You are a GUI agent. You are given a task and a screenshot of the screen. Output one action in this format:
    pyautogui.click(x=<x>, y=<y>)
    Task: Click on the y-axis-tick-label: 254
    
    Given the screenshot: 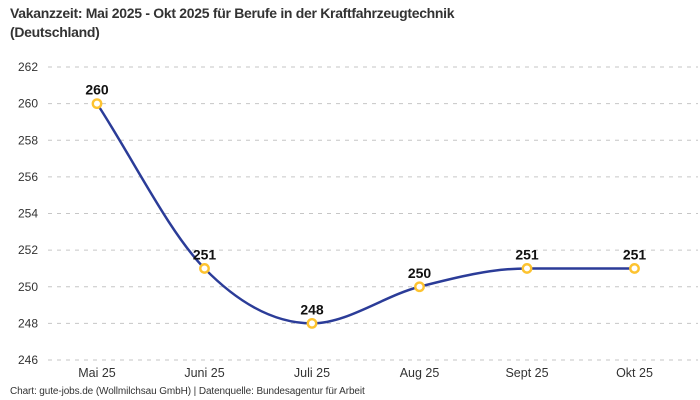 What is the action you would take?
    pyautogui.click(x=28, y=214)
    